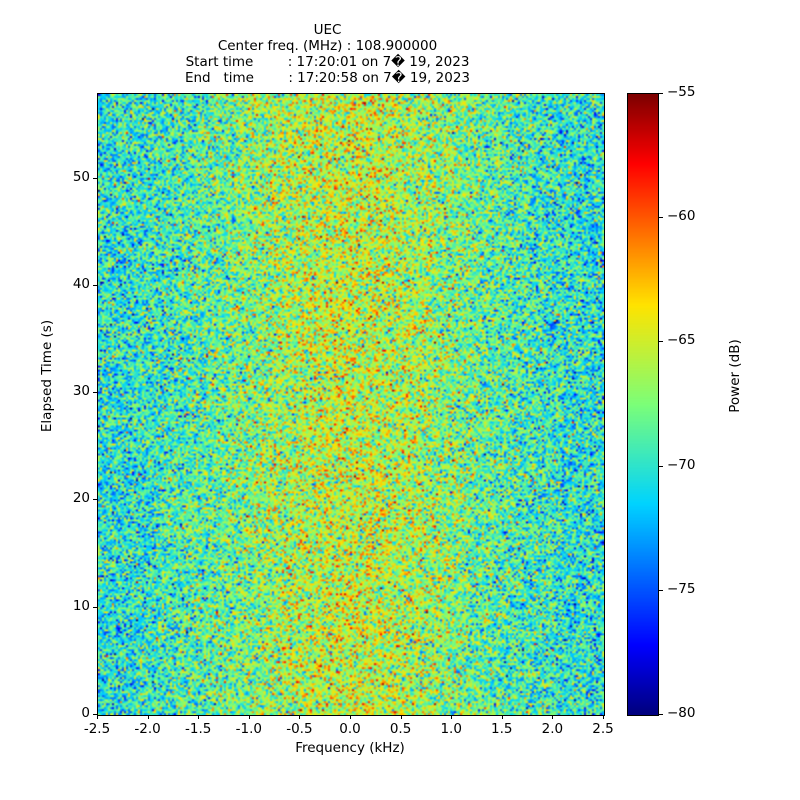  Describe the element at coordinates (97, 729) in the screenshot. I see `x-axis-tick-label: -2.5` at that location.